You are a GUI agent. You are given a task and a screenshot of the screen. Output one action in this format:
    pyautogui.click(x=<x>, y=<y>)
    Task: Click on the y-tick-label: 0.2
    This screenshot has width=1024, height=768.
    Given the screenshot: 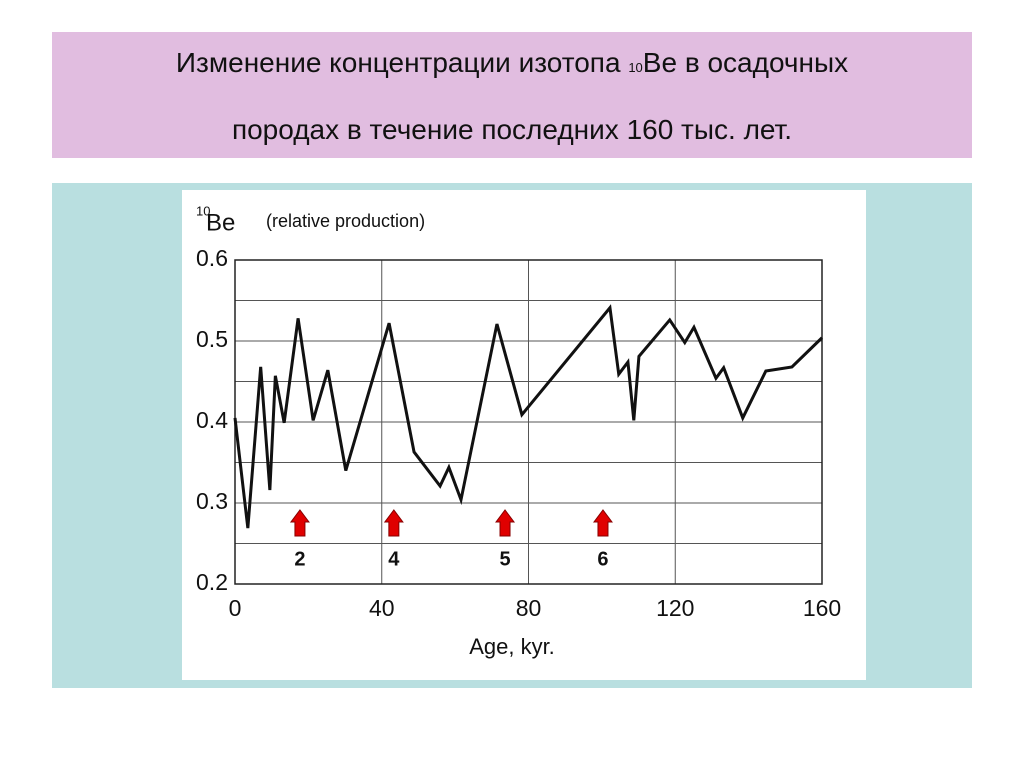 What is the action you would take?
    pyautogui.click(x=212, y=582)
    